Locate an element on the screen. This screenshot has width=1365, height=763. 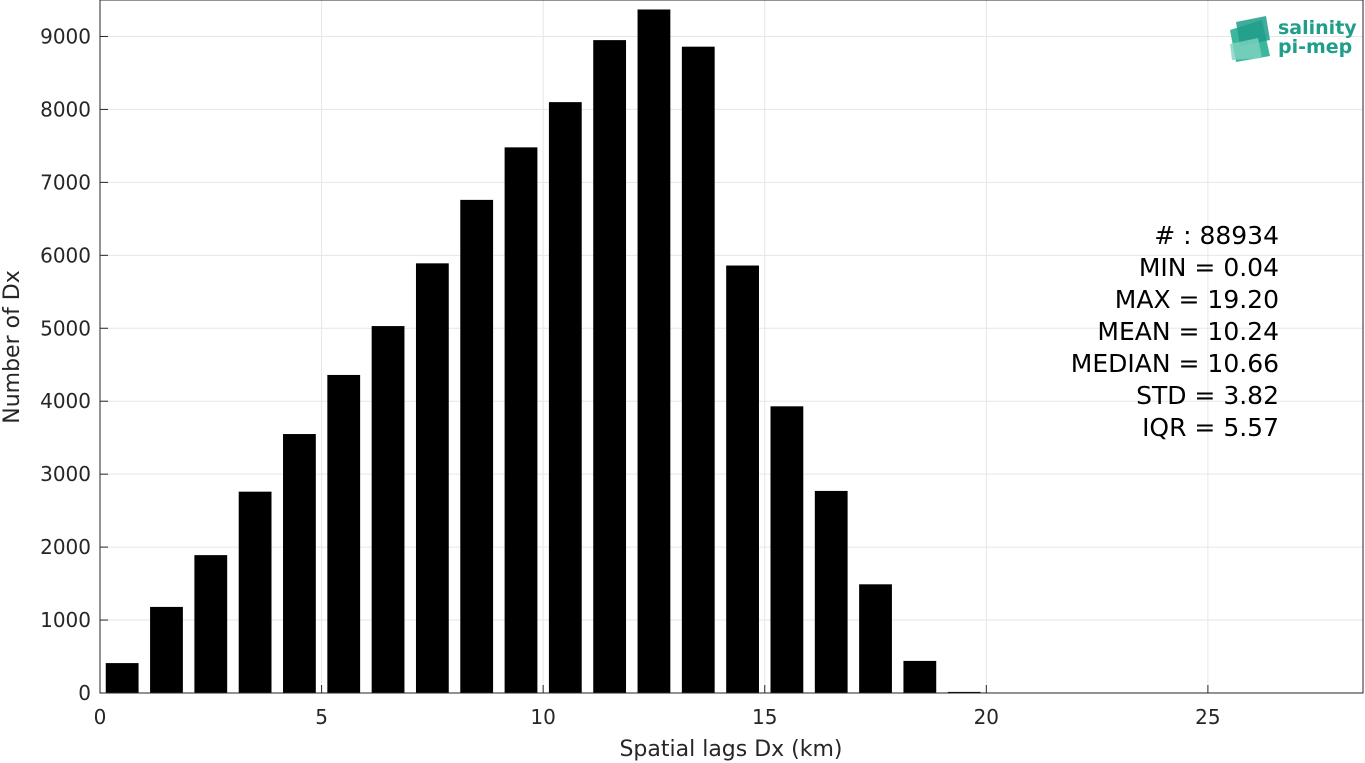
y-axis-ticks: 0 1000 2000 3000 4000 5000 6000 7000 8000 9000 is located at coordinates (74, 364).